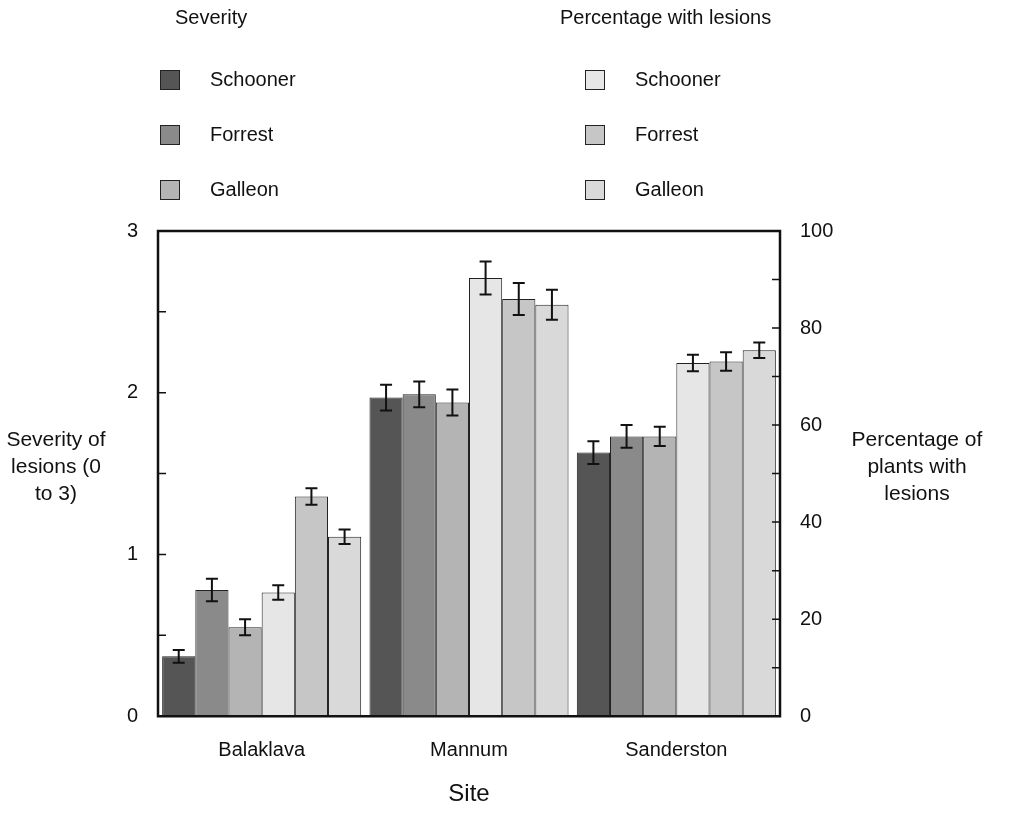 This screenshot has height=813, width=1009. Describe the element at coordinates (56, 466) in the screenshot. I see `y-axis-title: Severity of lesions (0 to 3)` at that location.